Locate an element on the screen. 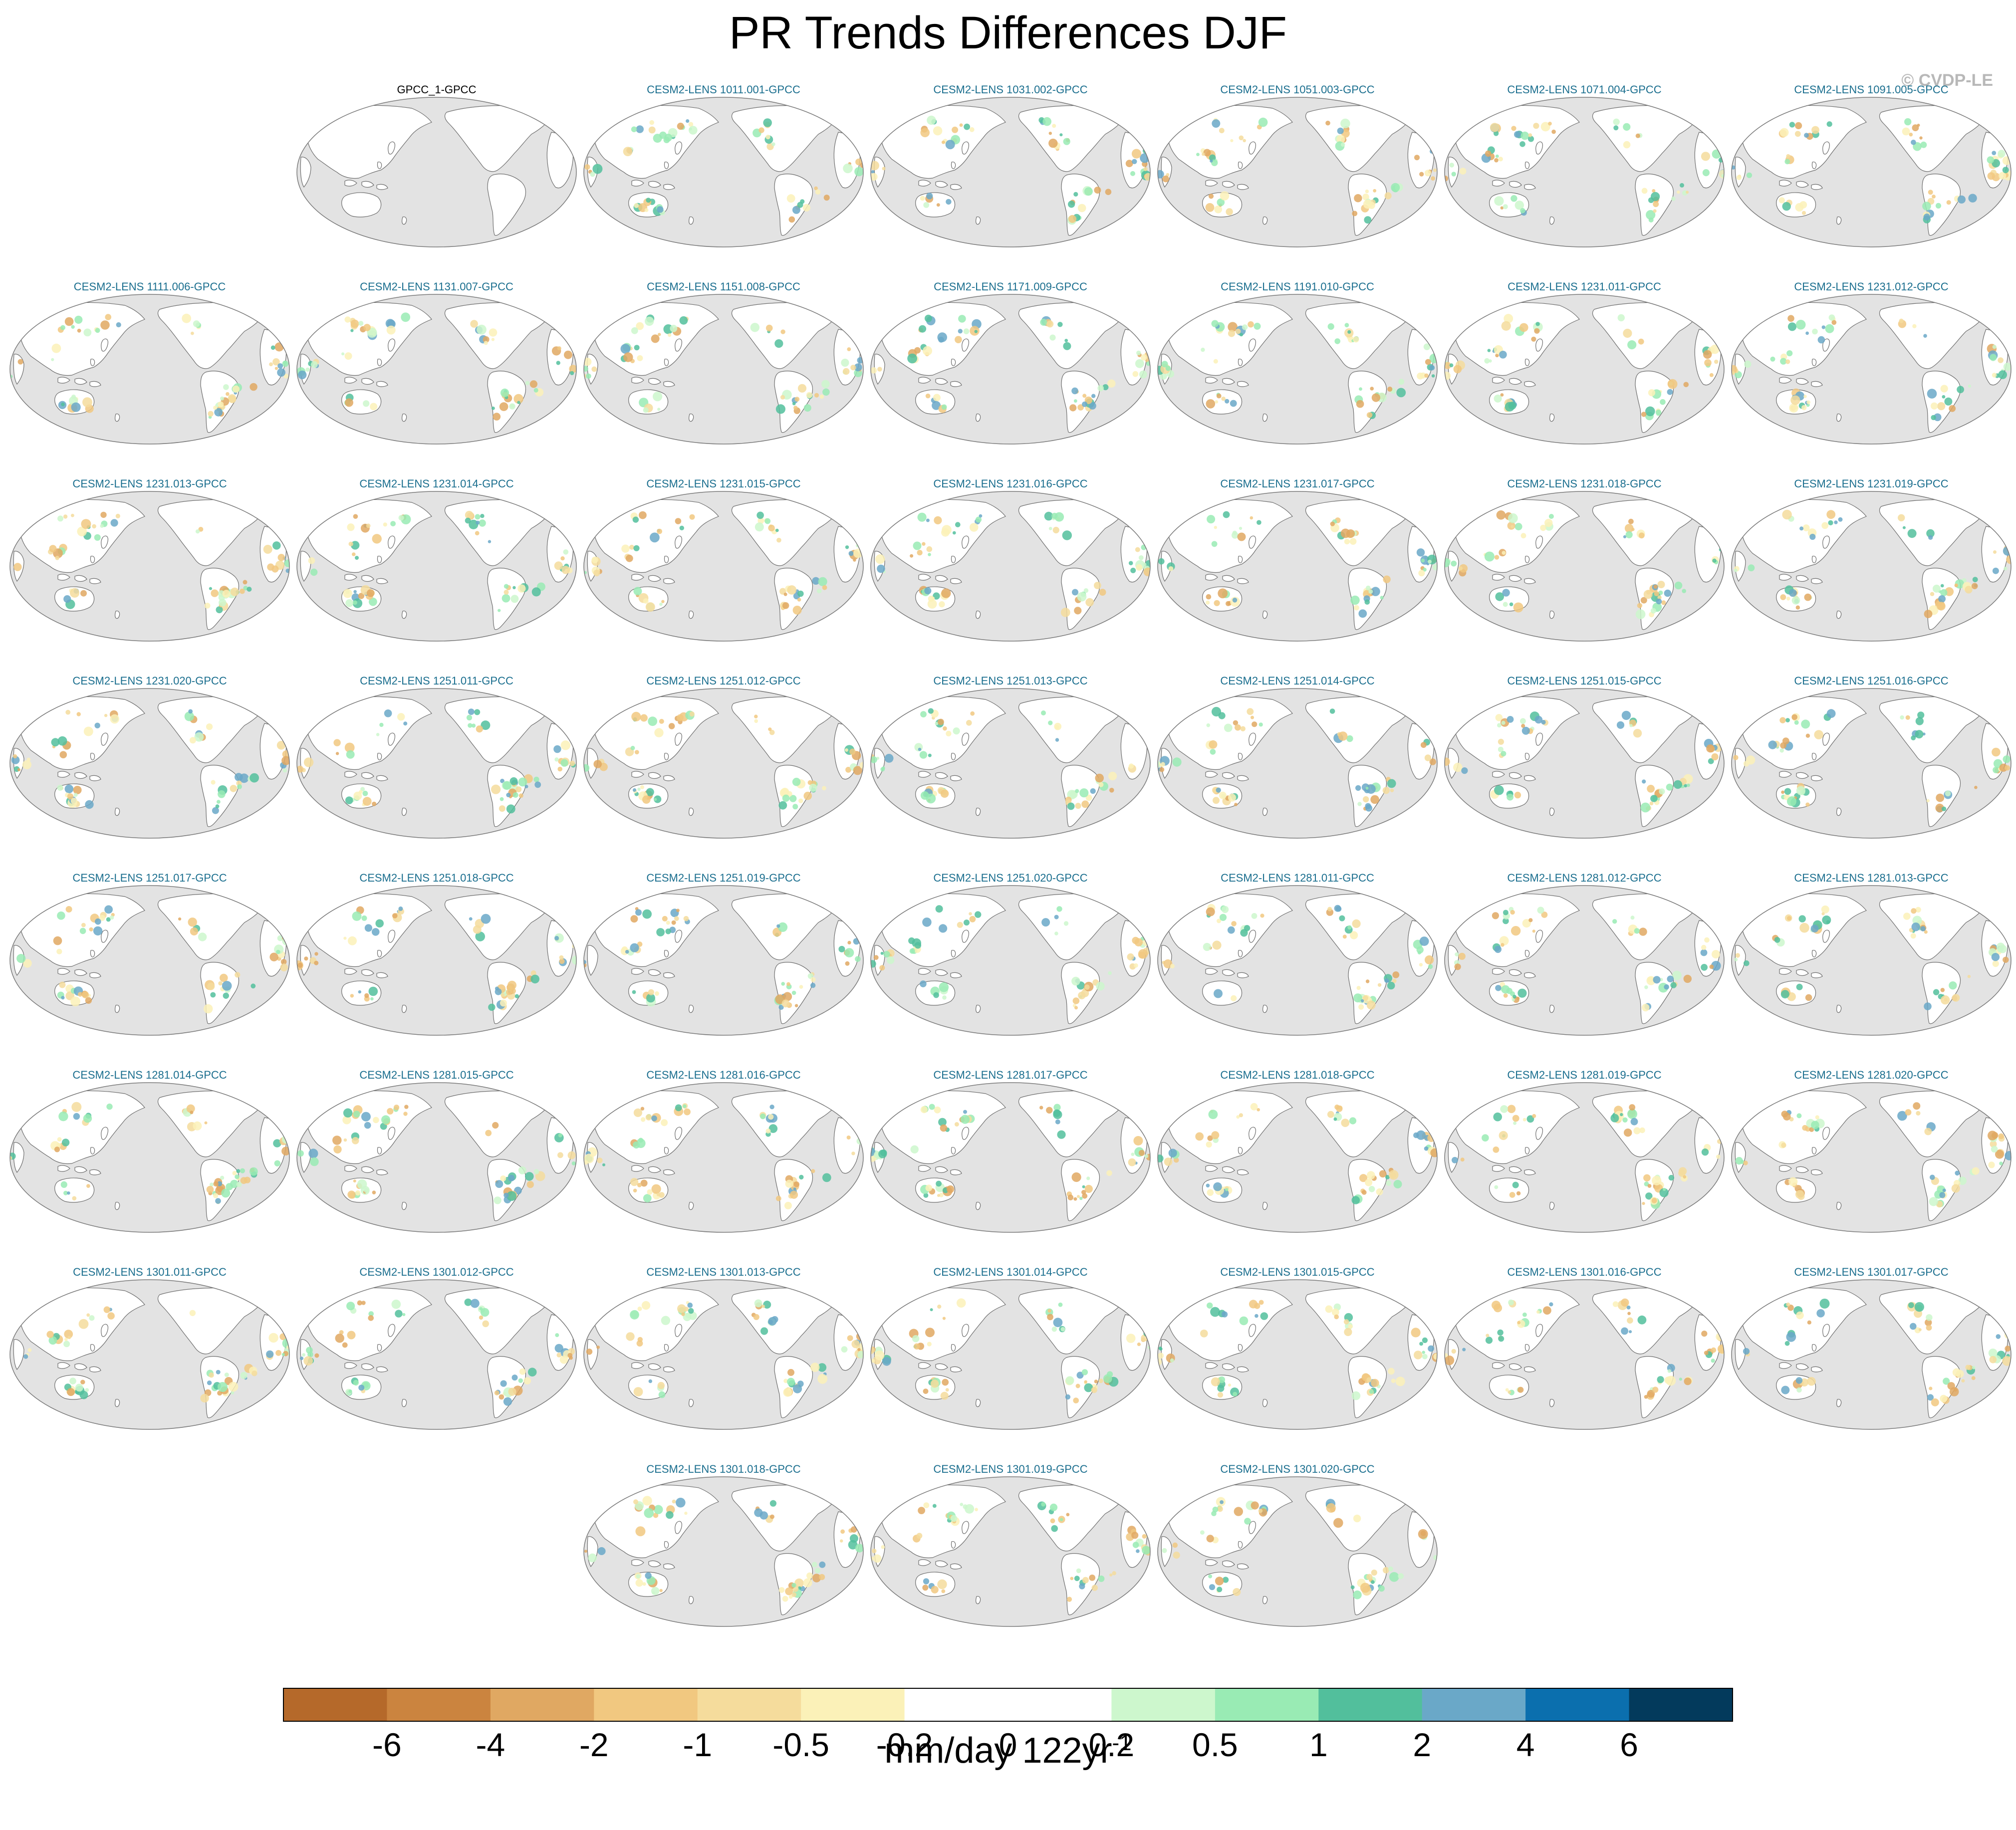  panel-title: CESM2-LENS 1131.007-GPCC is located at coordinates (436, 286).